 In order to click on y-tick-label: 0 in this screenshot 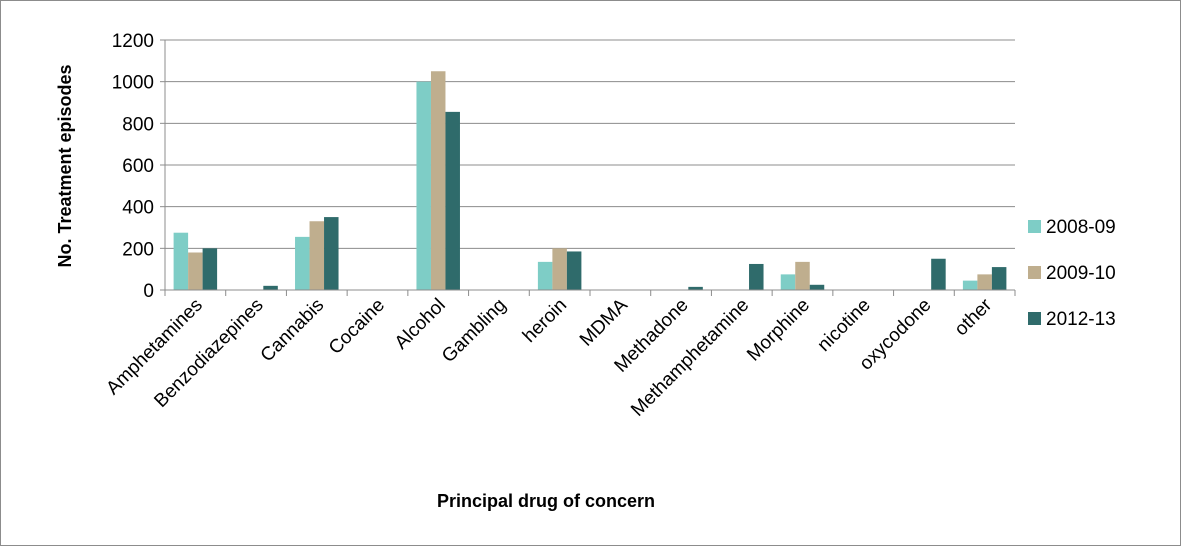, I will do `click(148, 291)`.